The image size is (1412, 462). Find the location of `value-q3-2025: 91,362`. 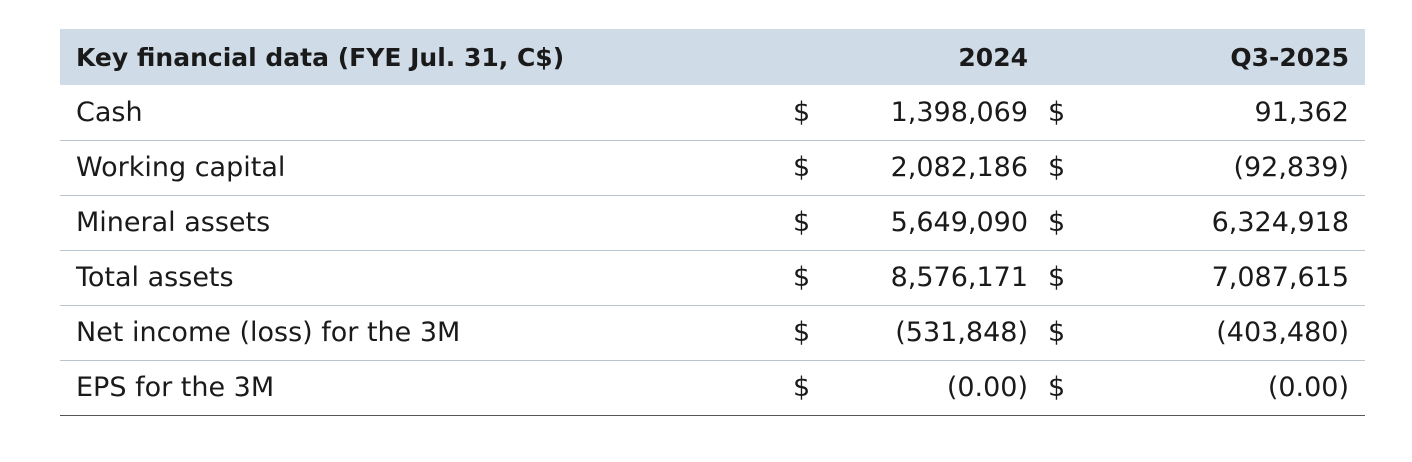

value-q3-2025: 91,362 is located at coordinates (1301, 112).